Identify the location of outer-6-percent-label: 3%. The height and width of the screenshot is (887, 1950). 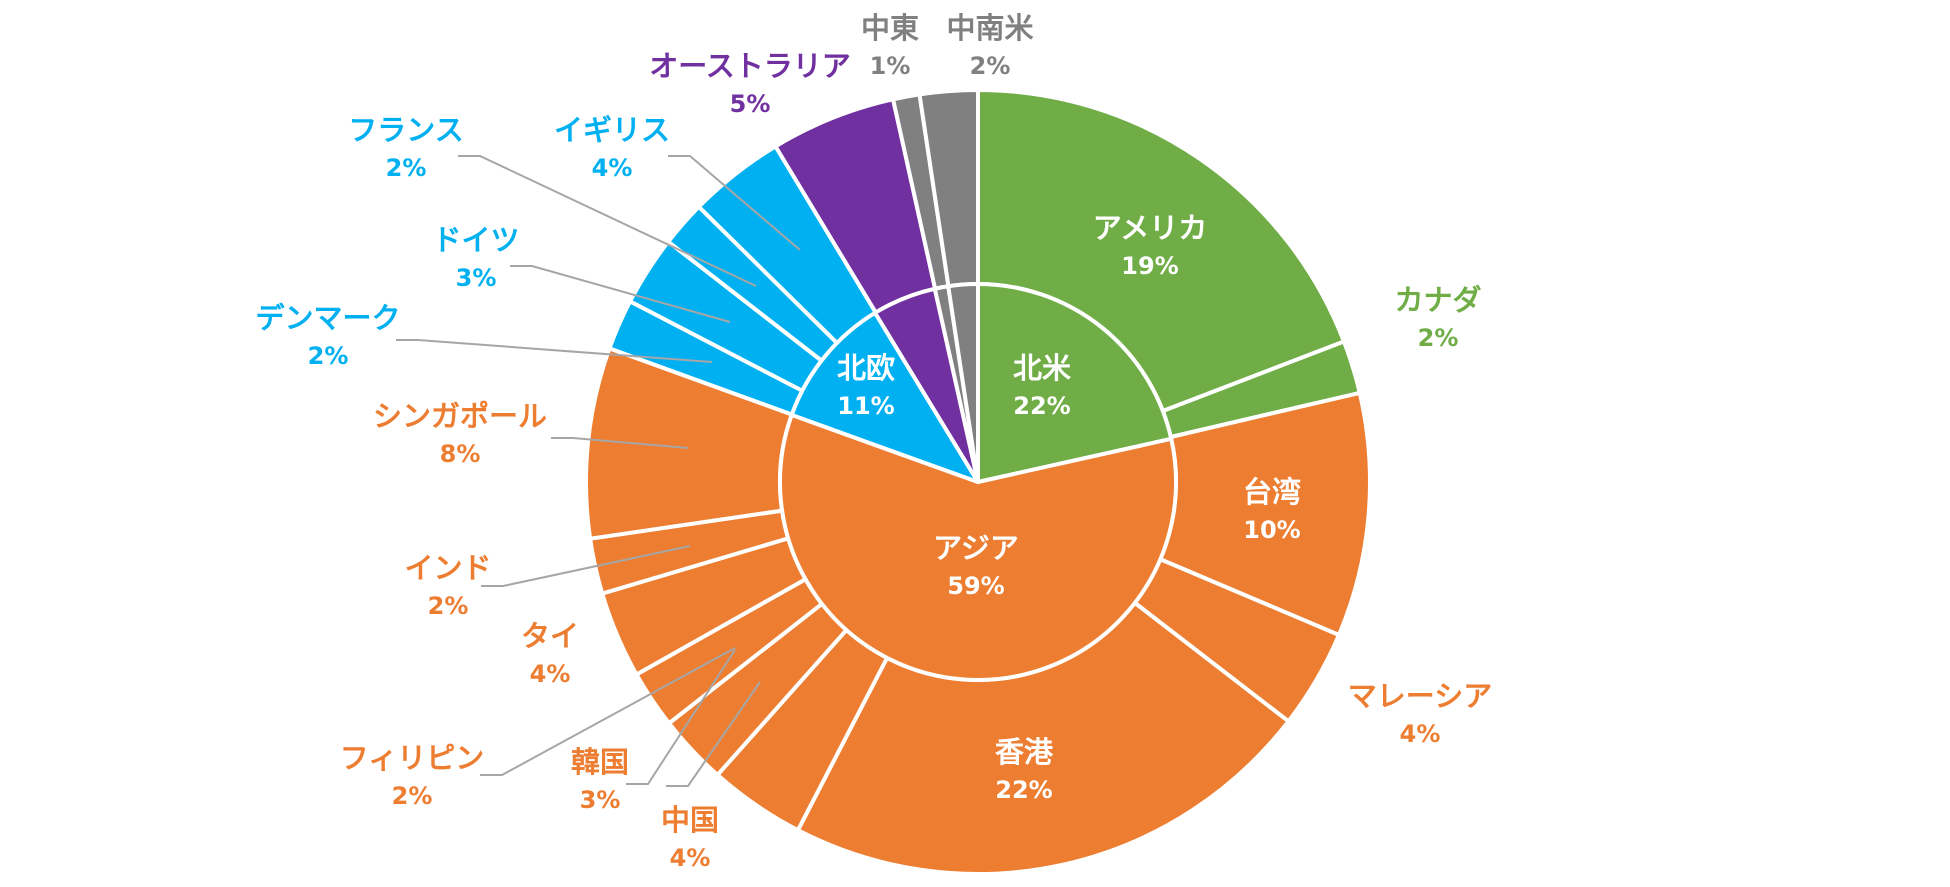
(600, 800).